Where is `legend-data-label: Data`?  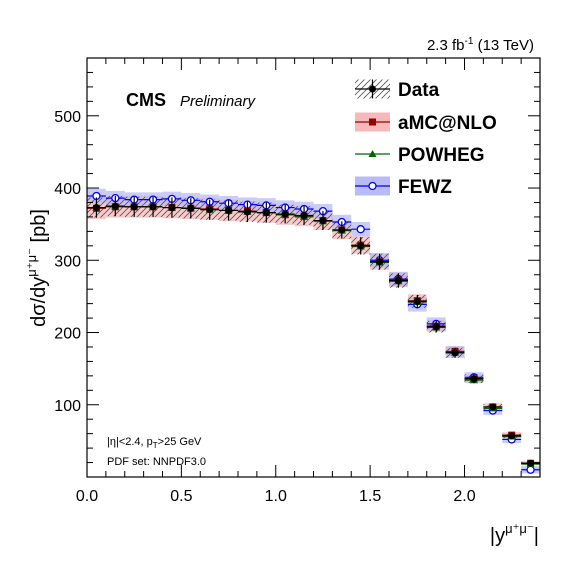
legend-data-label: Data is located at coordinates (419, 90).